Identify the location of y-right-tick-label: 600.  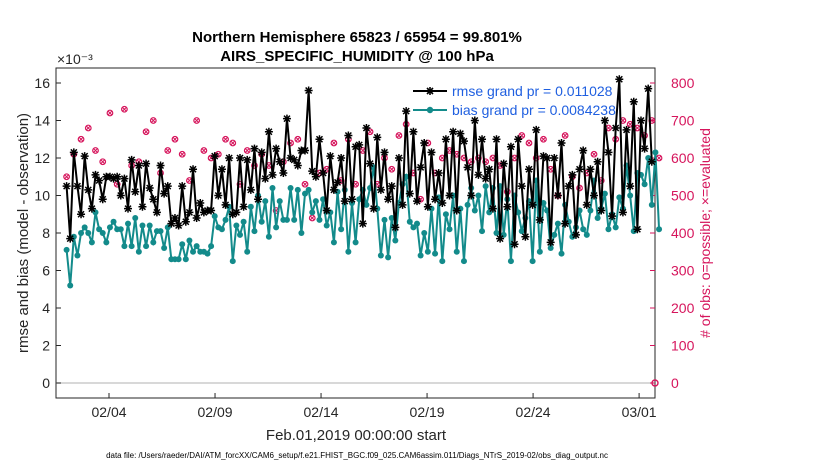
(683, 158).